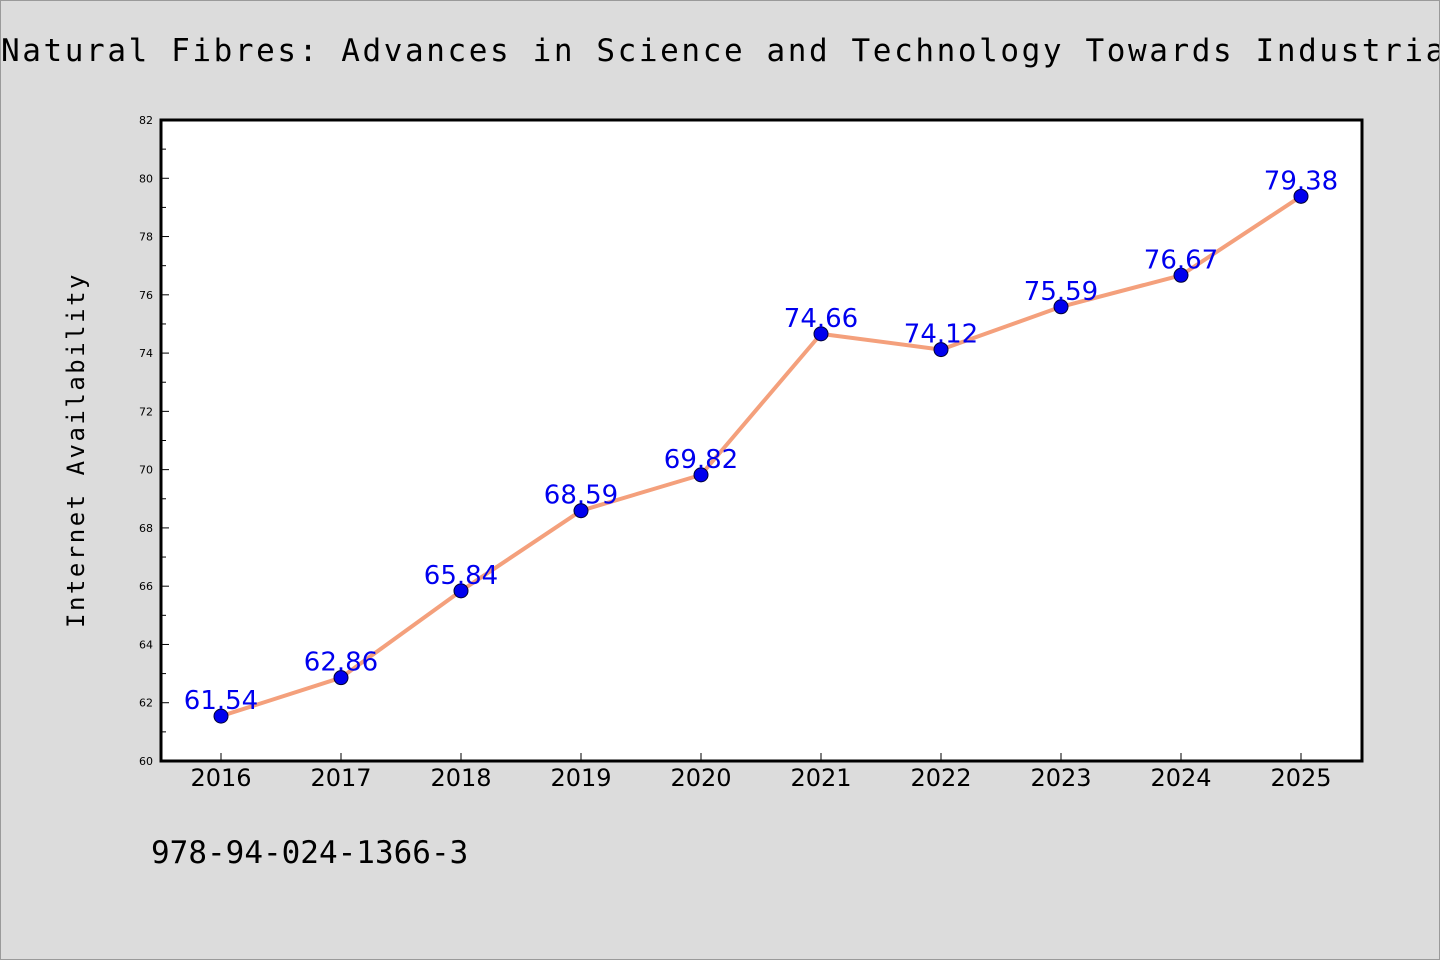  I want to click on y-tick-label: 82, so click(146, 120).